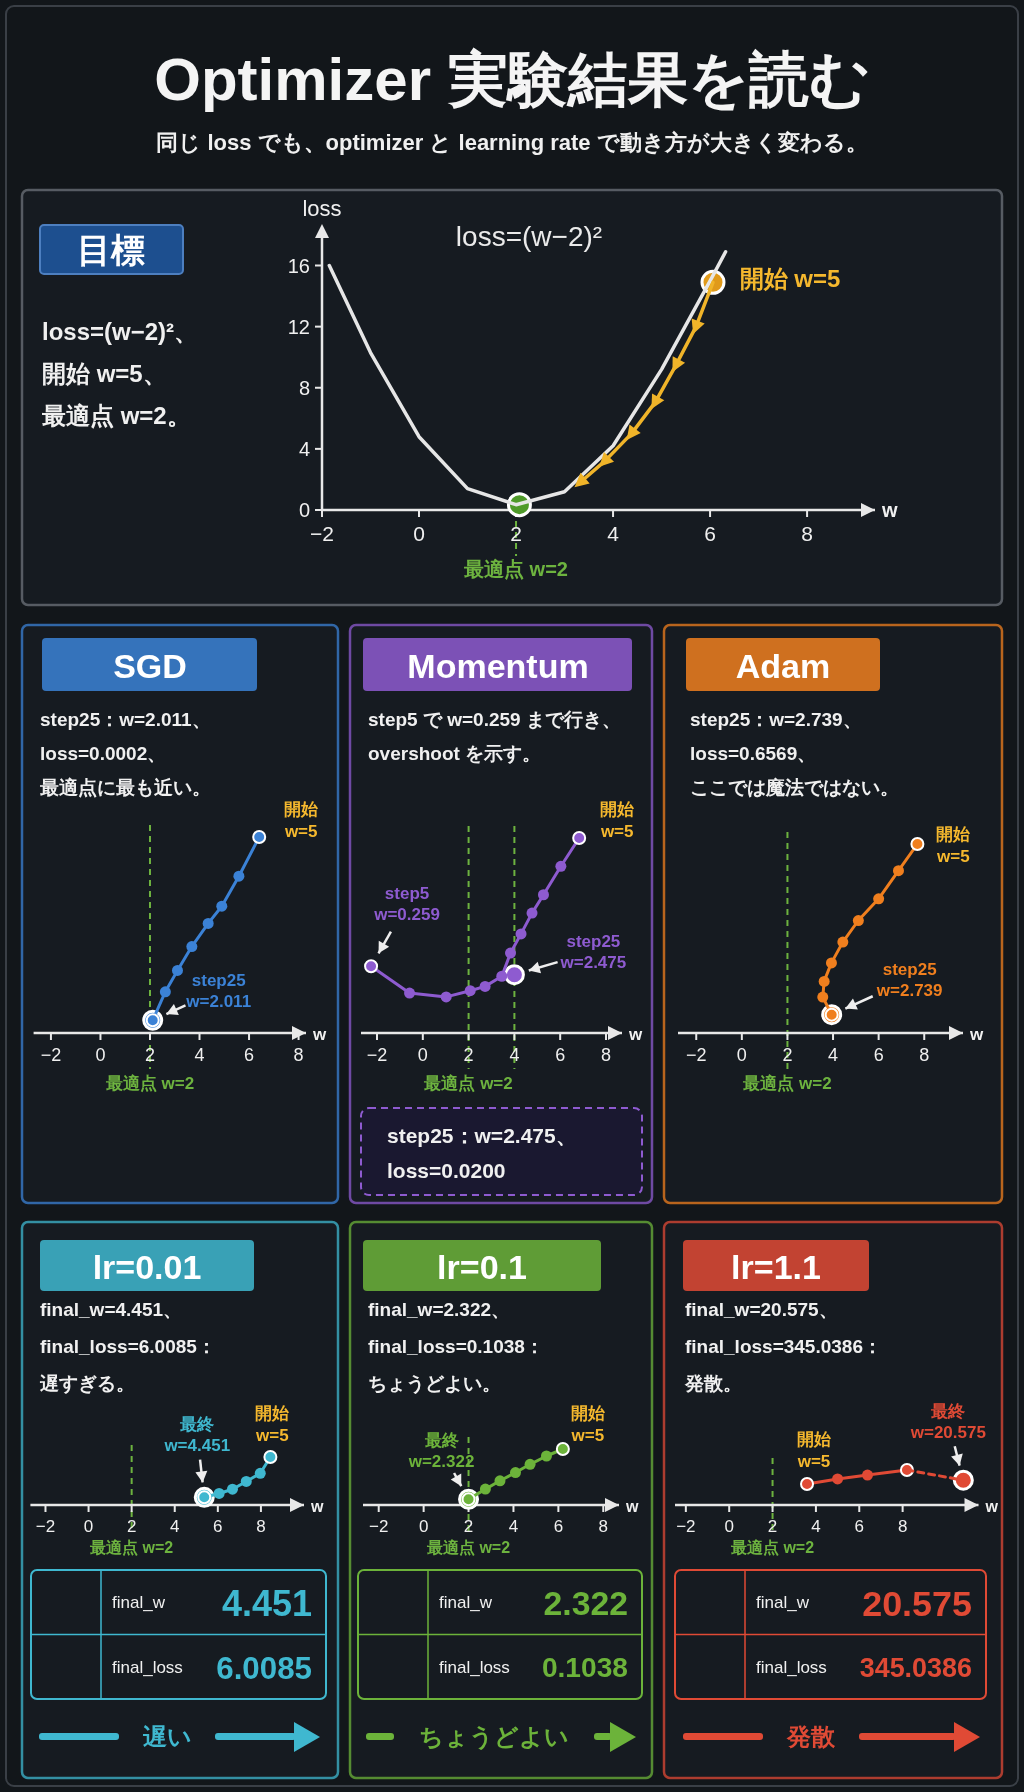  What do you see at coordinates (439, 1309) in the screenshot?
I see `subtitle: final_w=2.322、` at bounding box center [439, 1309].